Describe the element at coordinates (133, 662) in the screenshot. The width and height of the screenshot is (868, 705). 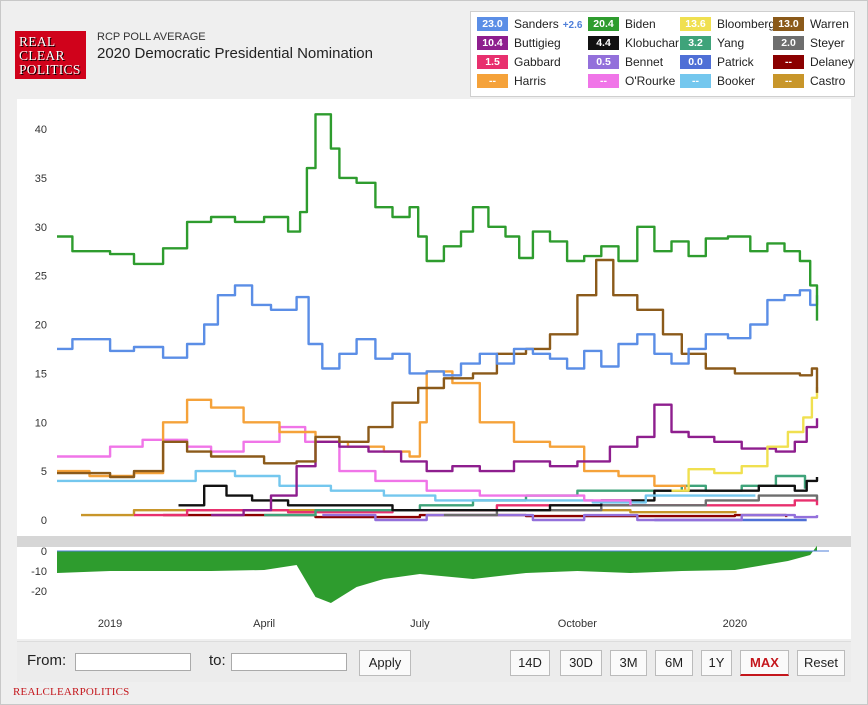
I see `from-date-input` at that location.